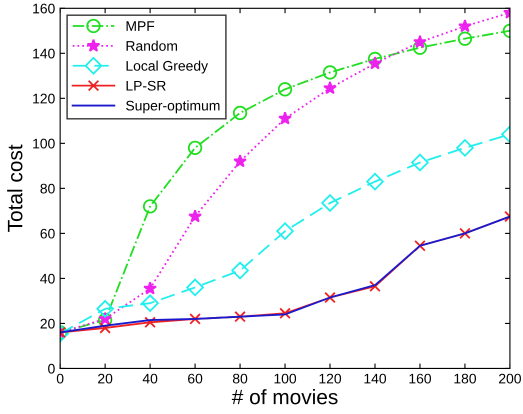 The height and width of the screenshot is (414, 523). What do you see at coordinates (44, 9) in the screenshot?
I see `y-tick-label: 160` at bounding box center [44, 9].